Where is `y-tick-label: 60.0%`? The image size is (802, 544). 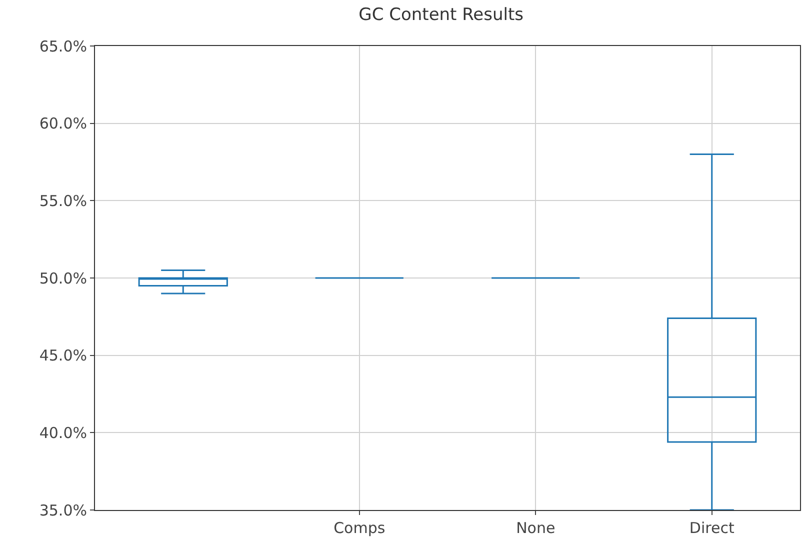
y-tick-label: 60.0% is located at coordinates (63, 123).